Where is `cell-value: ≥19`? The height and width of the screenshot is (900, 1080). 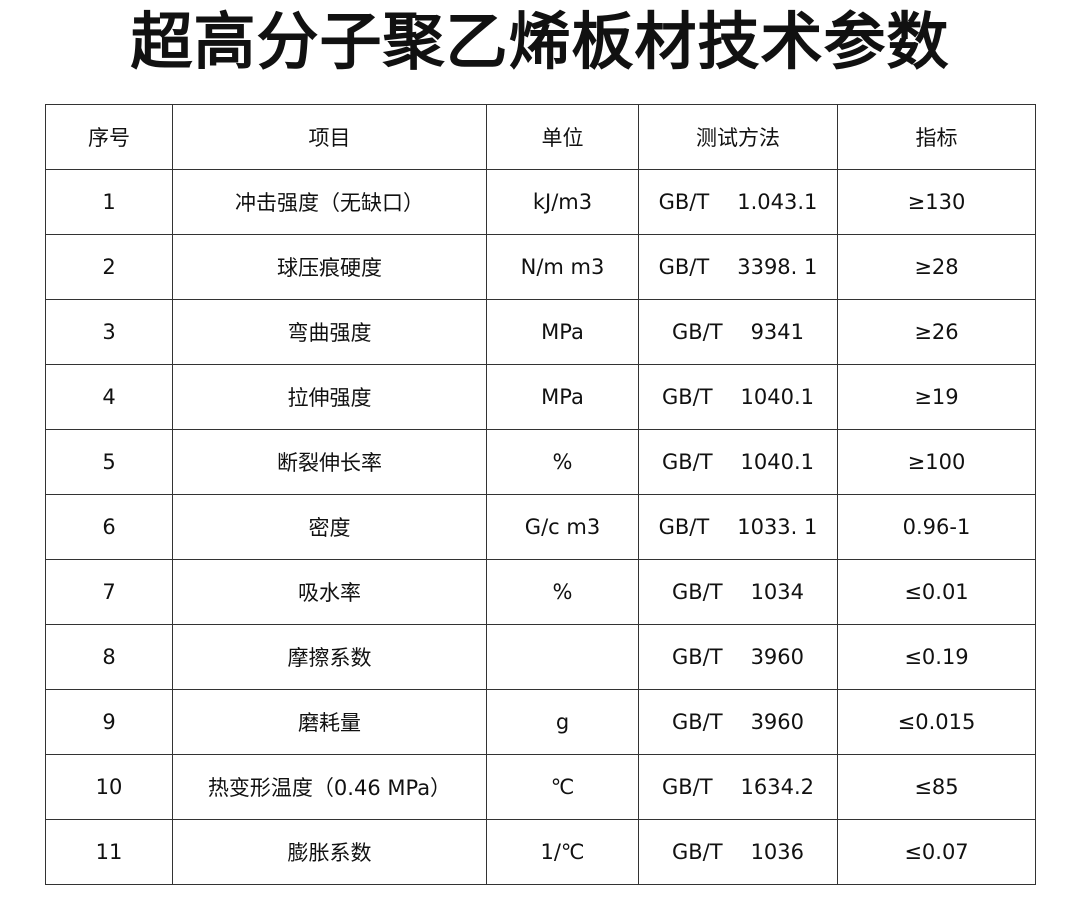
cell-value: ≥19 is located at coordinates (936, 397).